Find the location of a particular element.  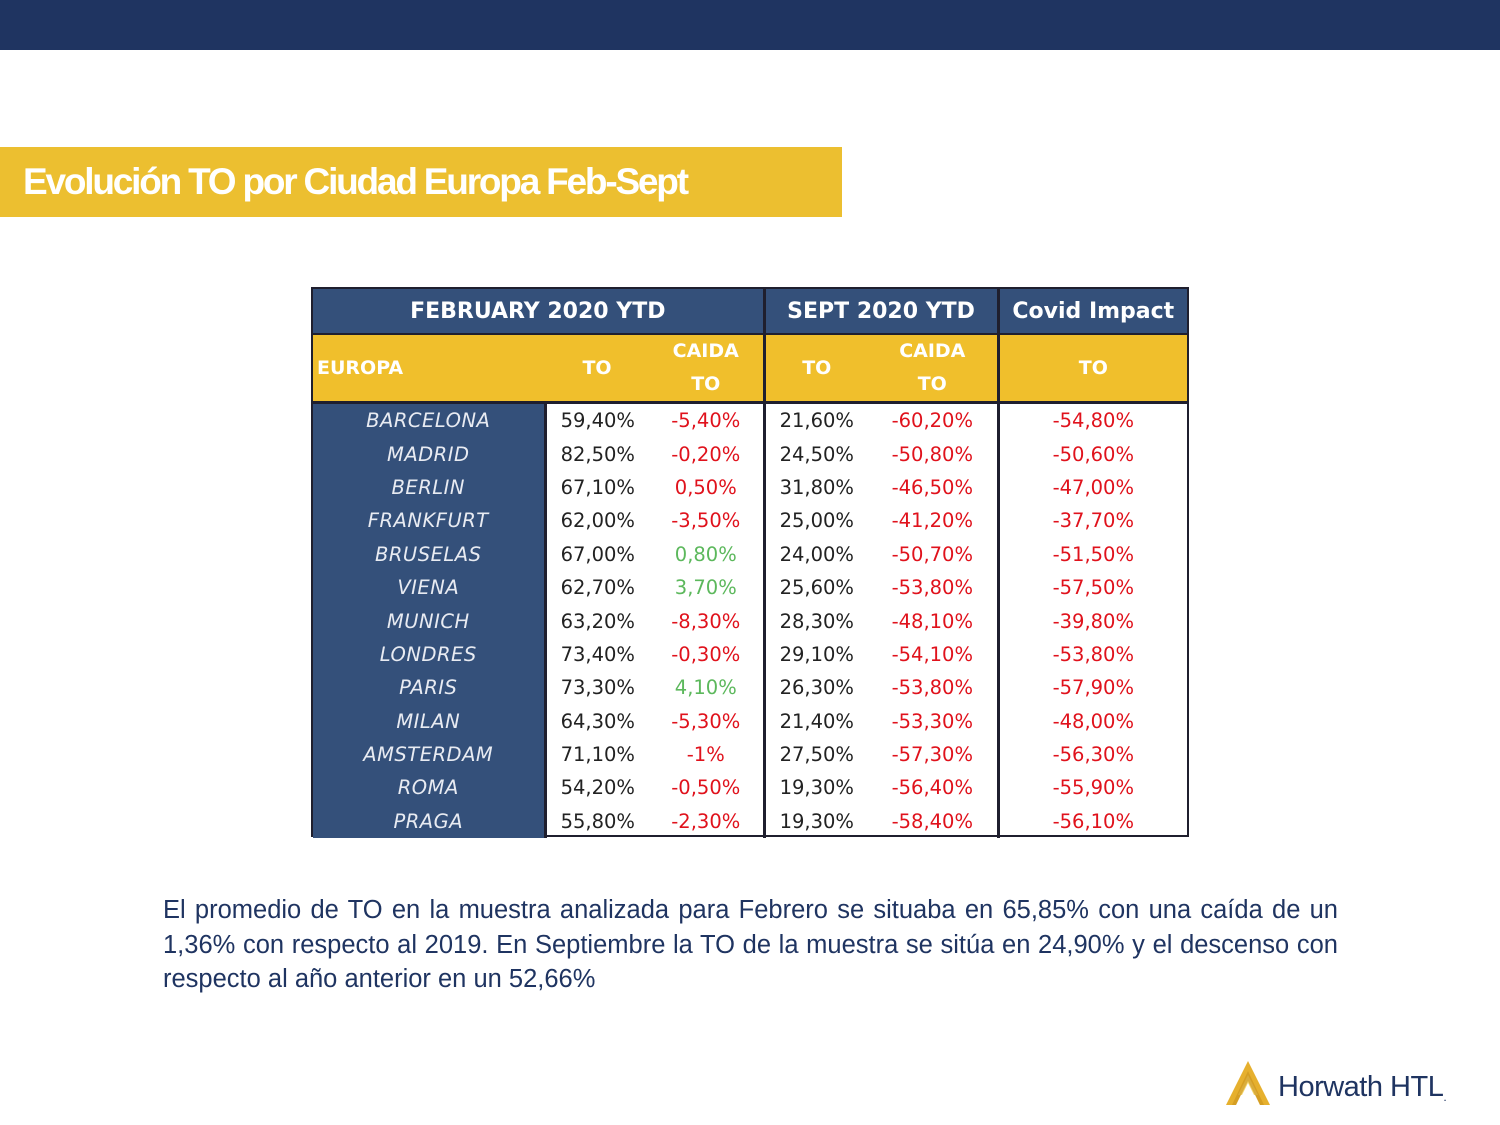

city-cell: ROMA is located at coordinates (430, 788).